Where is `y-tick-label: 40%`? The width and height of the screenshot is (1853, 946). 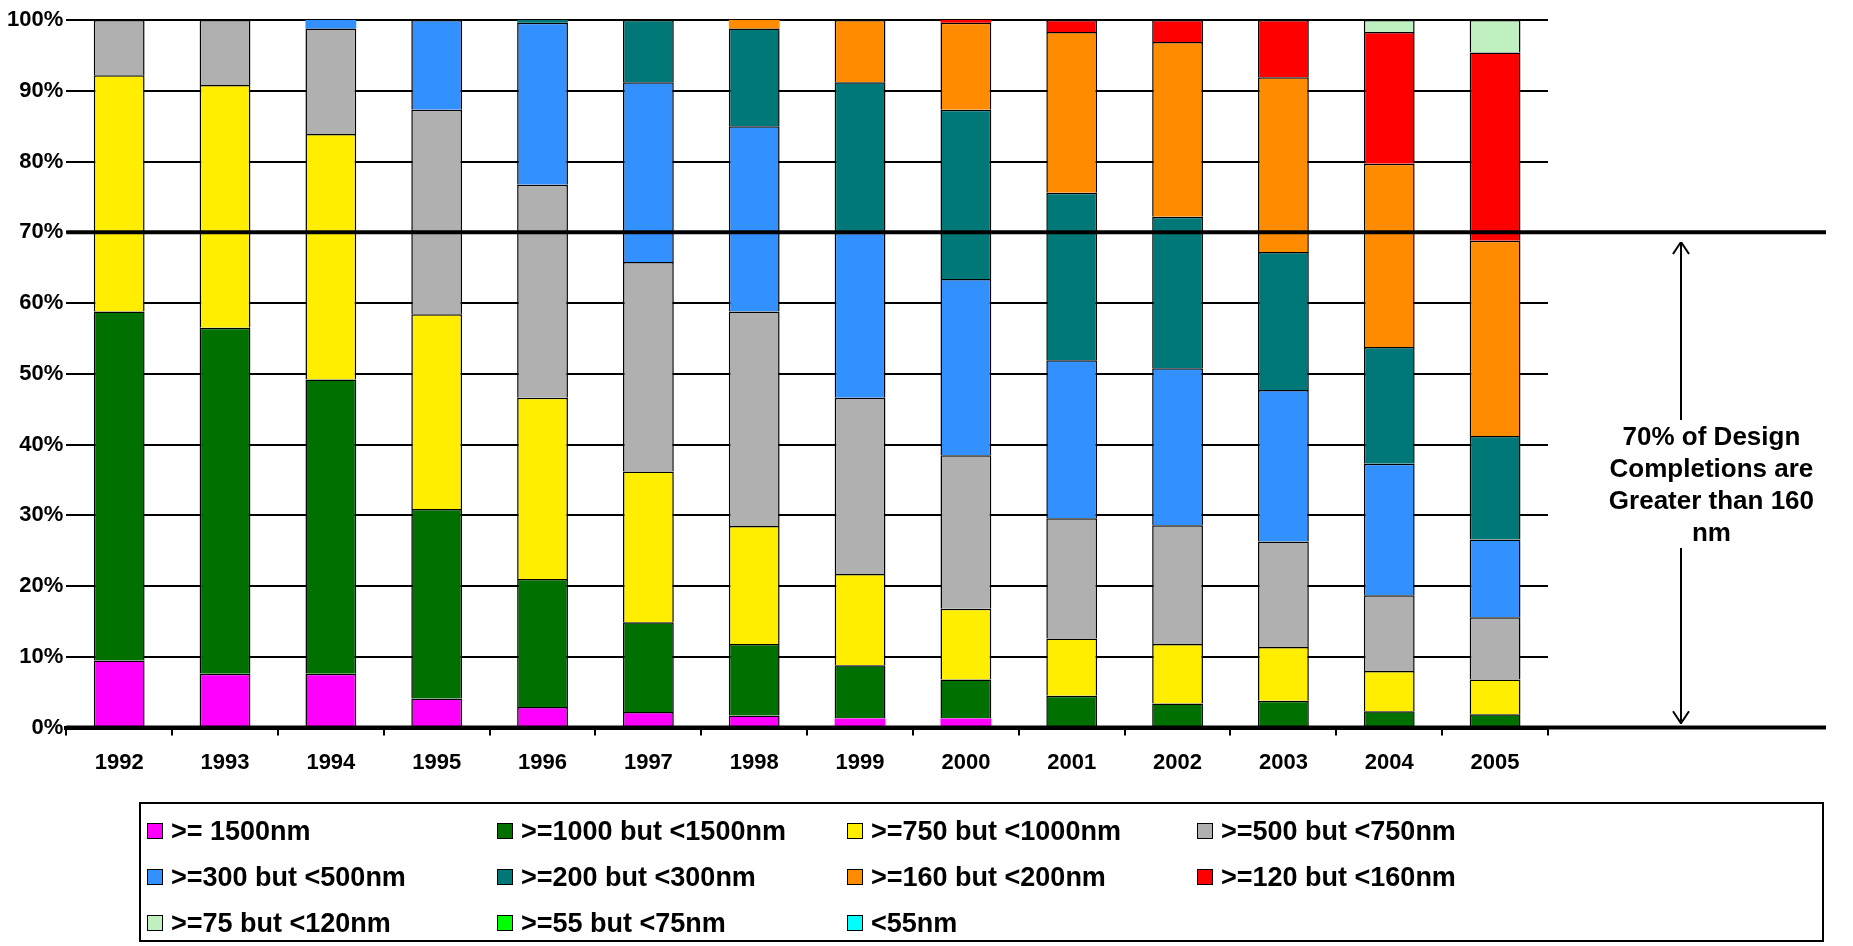 y-tick-label: 40% is located at coordinates (41, 443).